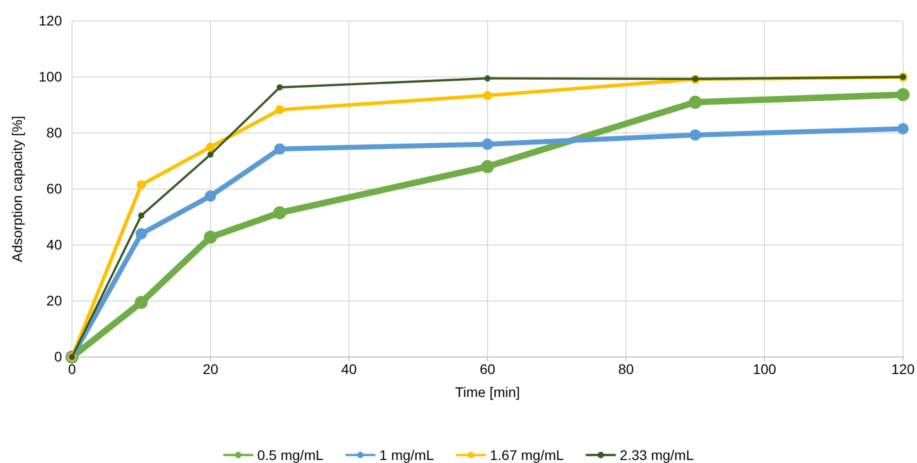  I want to click on x-tick-label: 80, so click(626, 368).